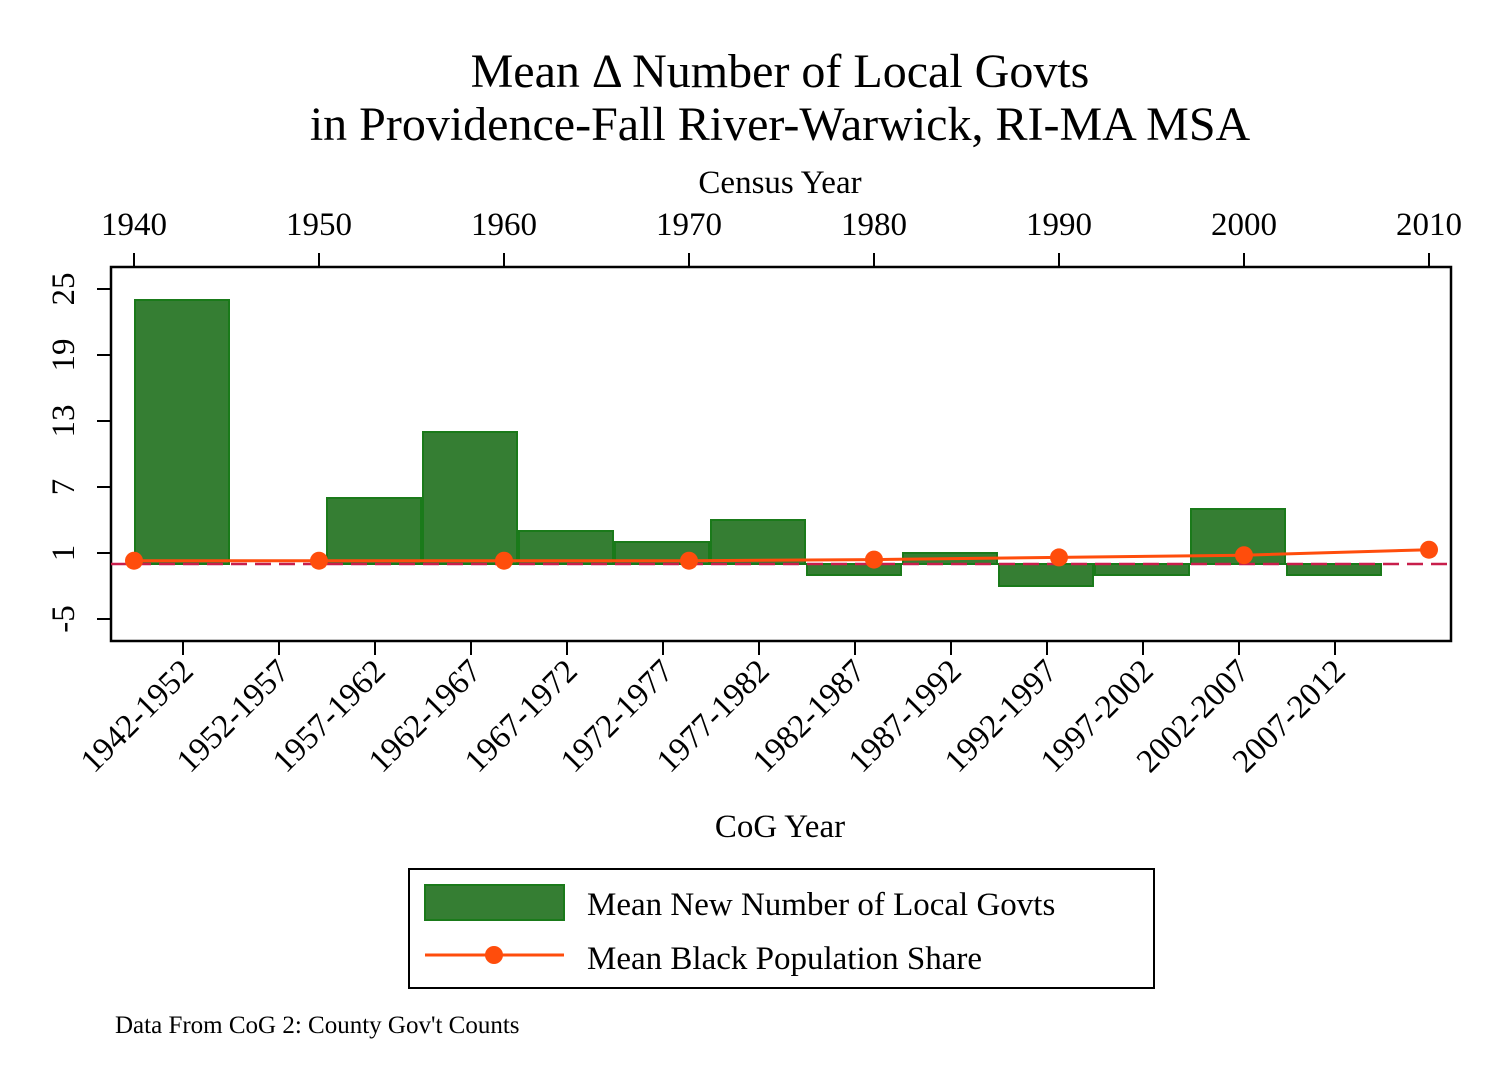 The height and width of the screenshot is (1089, 1491). Describe the element at coordinates (1244, 555) in the screenshot. I see `line-point-2000` at that location.